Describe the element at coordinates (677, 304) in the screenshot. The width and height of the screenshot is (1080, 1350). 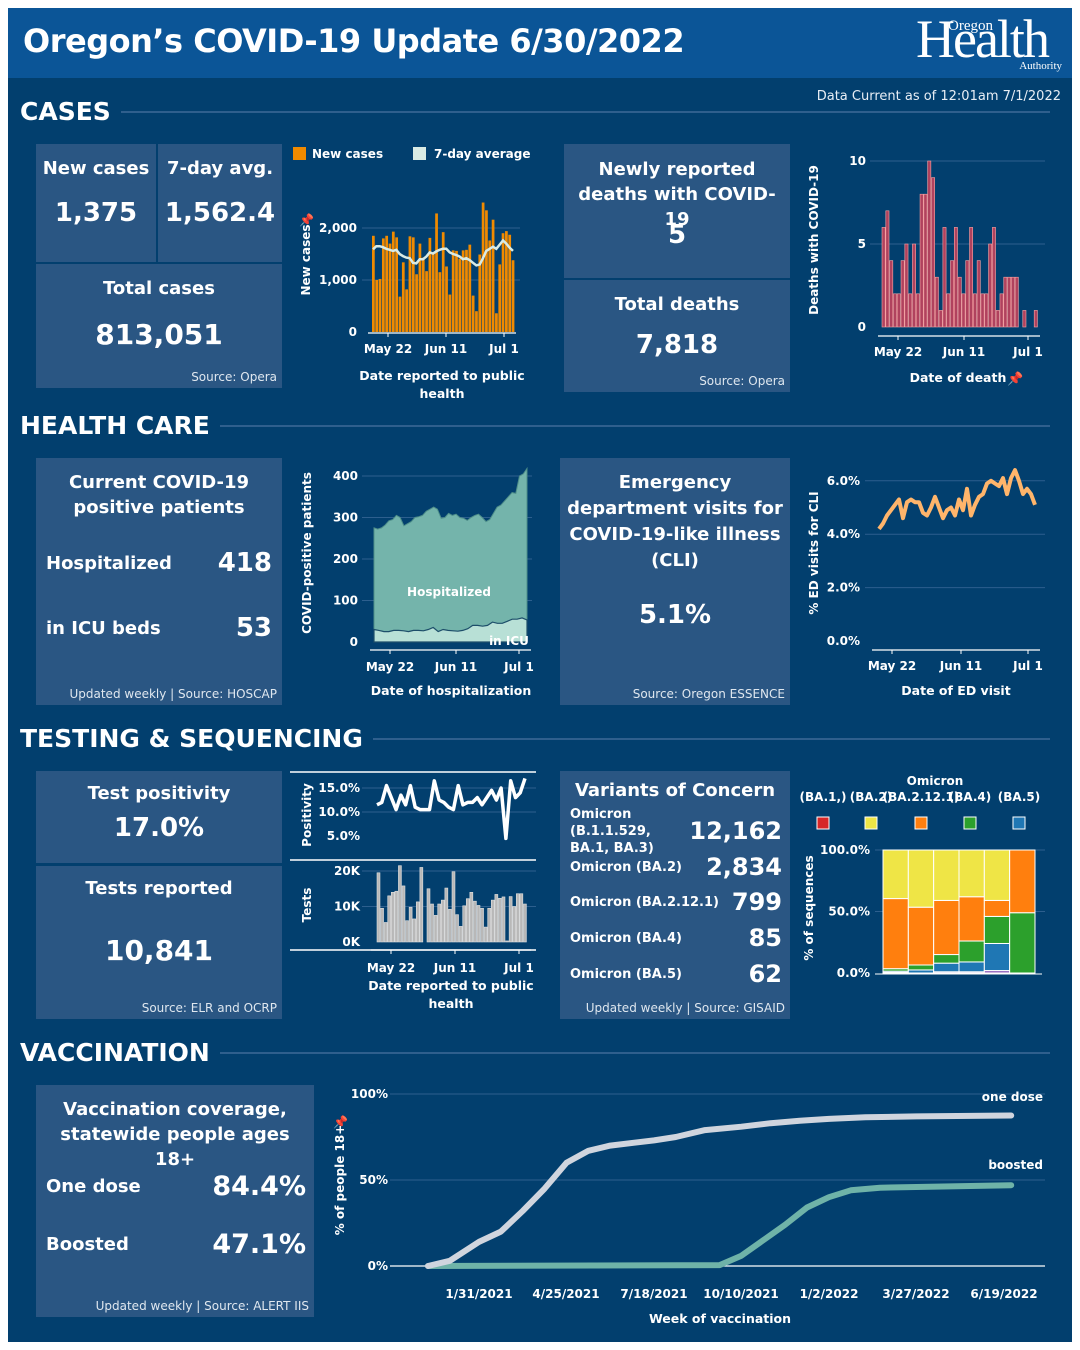
I see `total-deaths-label: Total deaths` at that location.